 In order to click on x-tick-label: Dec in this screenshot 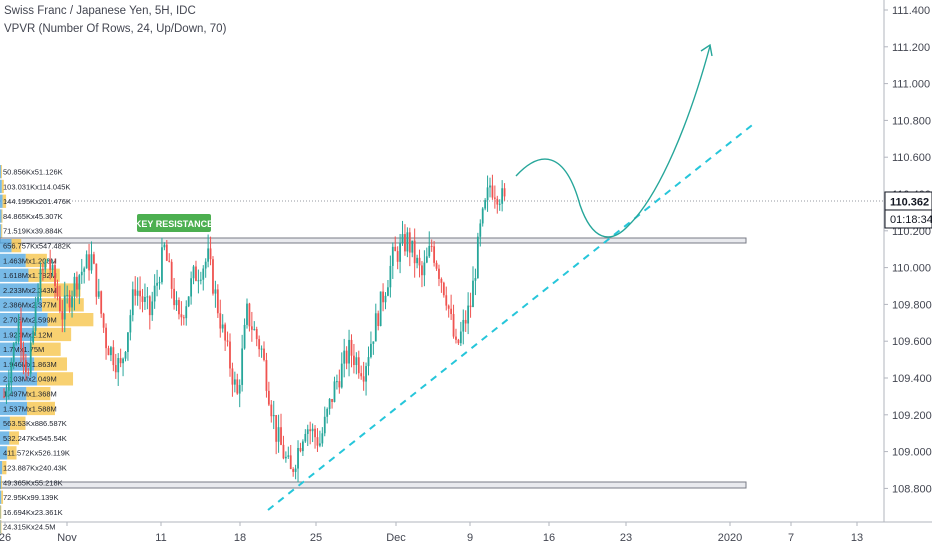, I will do `click(396, 538)`.